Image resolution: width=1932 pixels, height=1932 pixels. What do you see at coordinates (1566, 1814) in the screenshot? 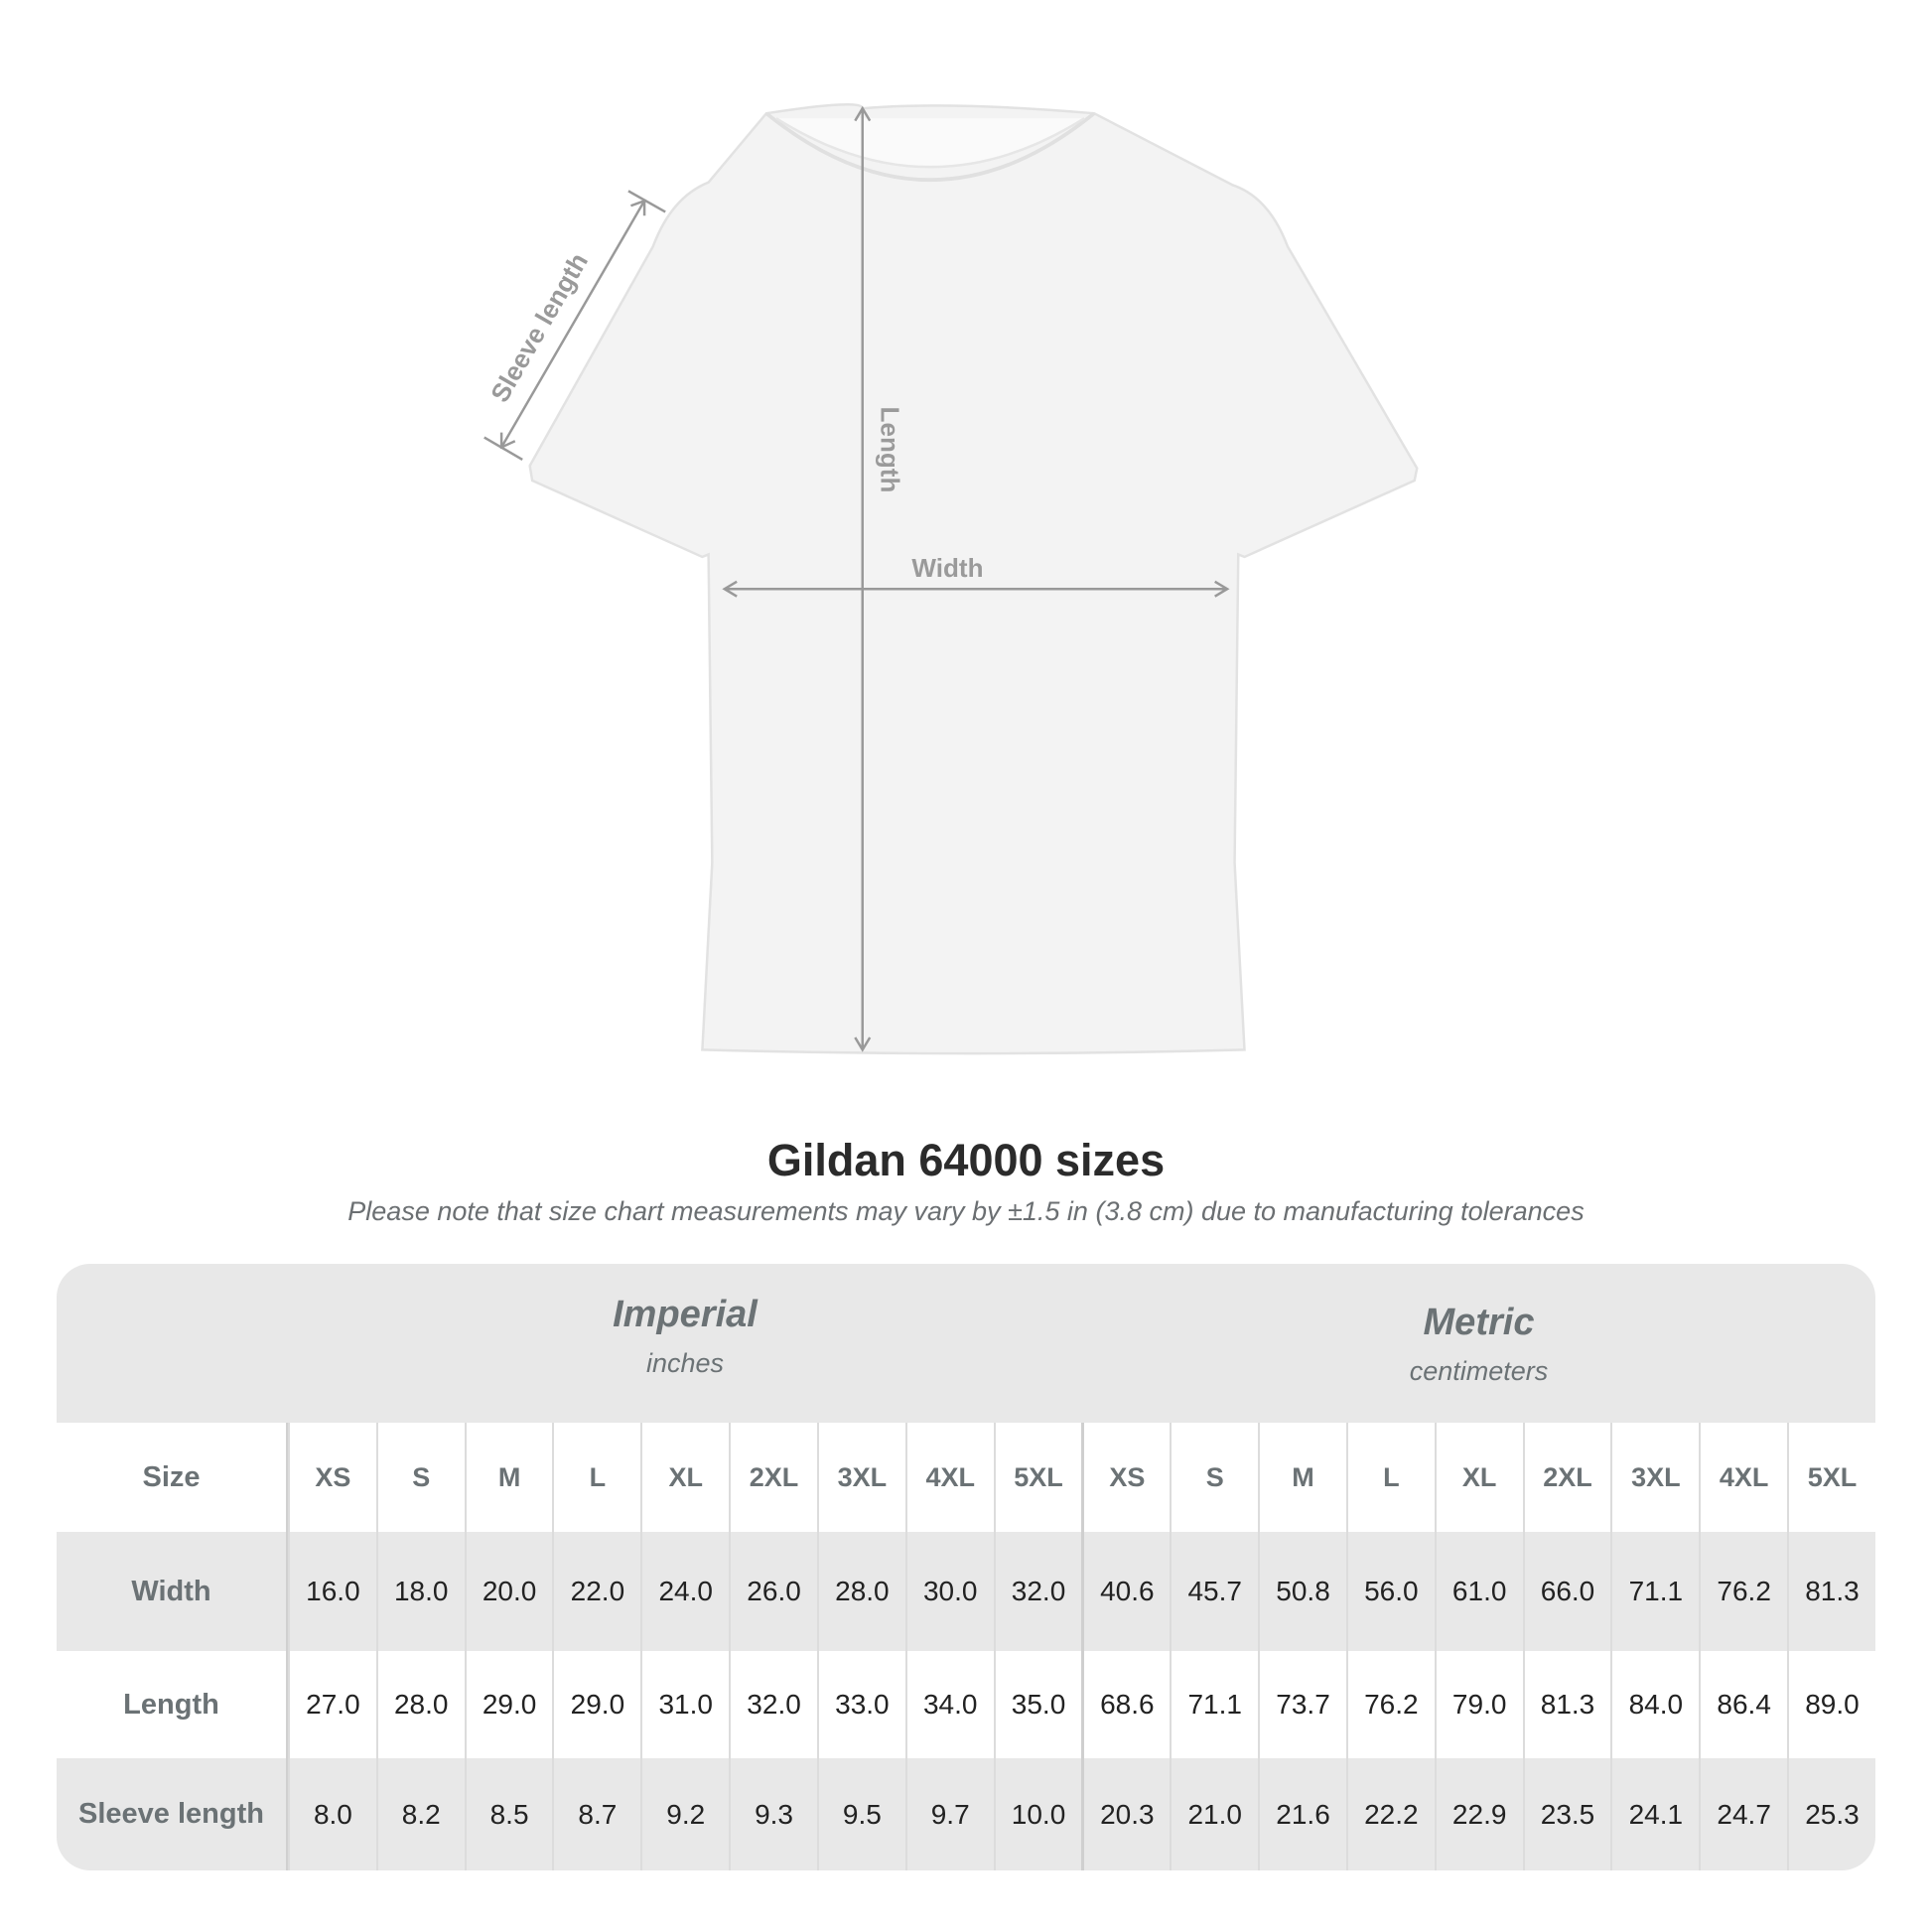
I see `metric-value-cell: 23.5` at bounding box center [1566, 1814].